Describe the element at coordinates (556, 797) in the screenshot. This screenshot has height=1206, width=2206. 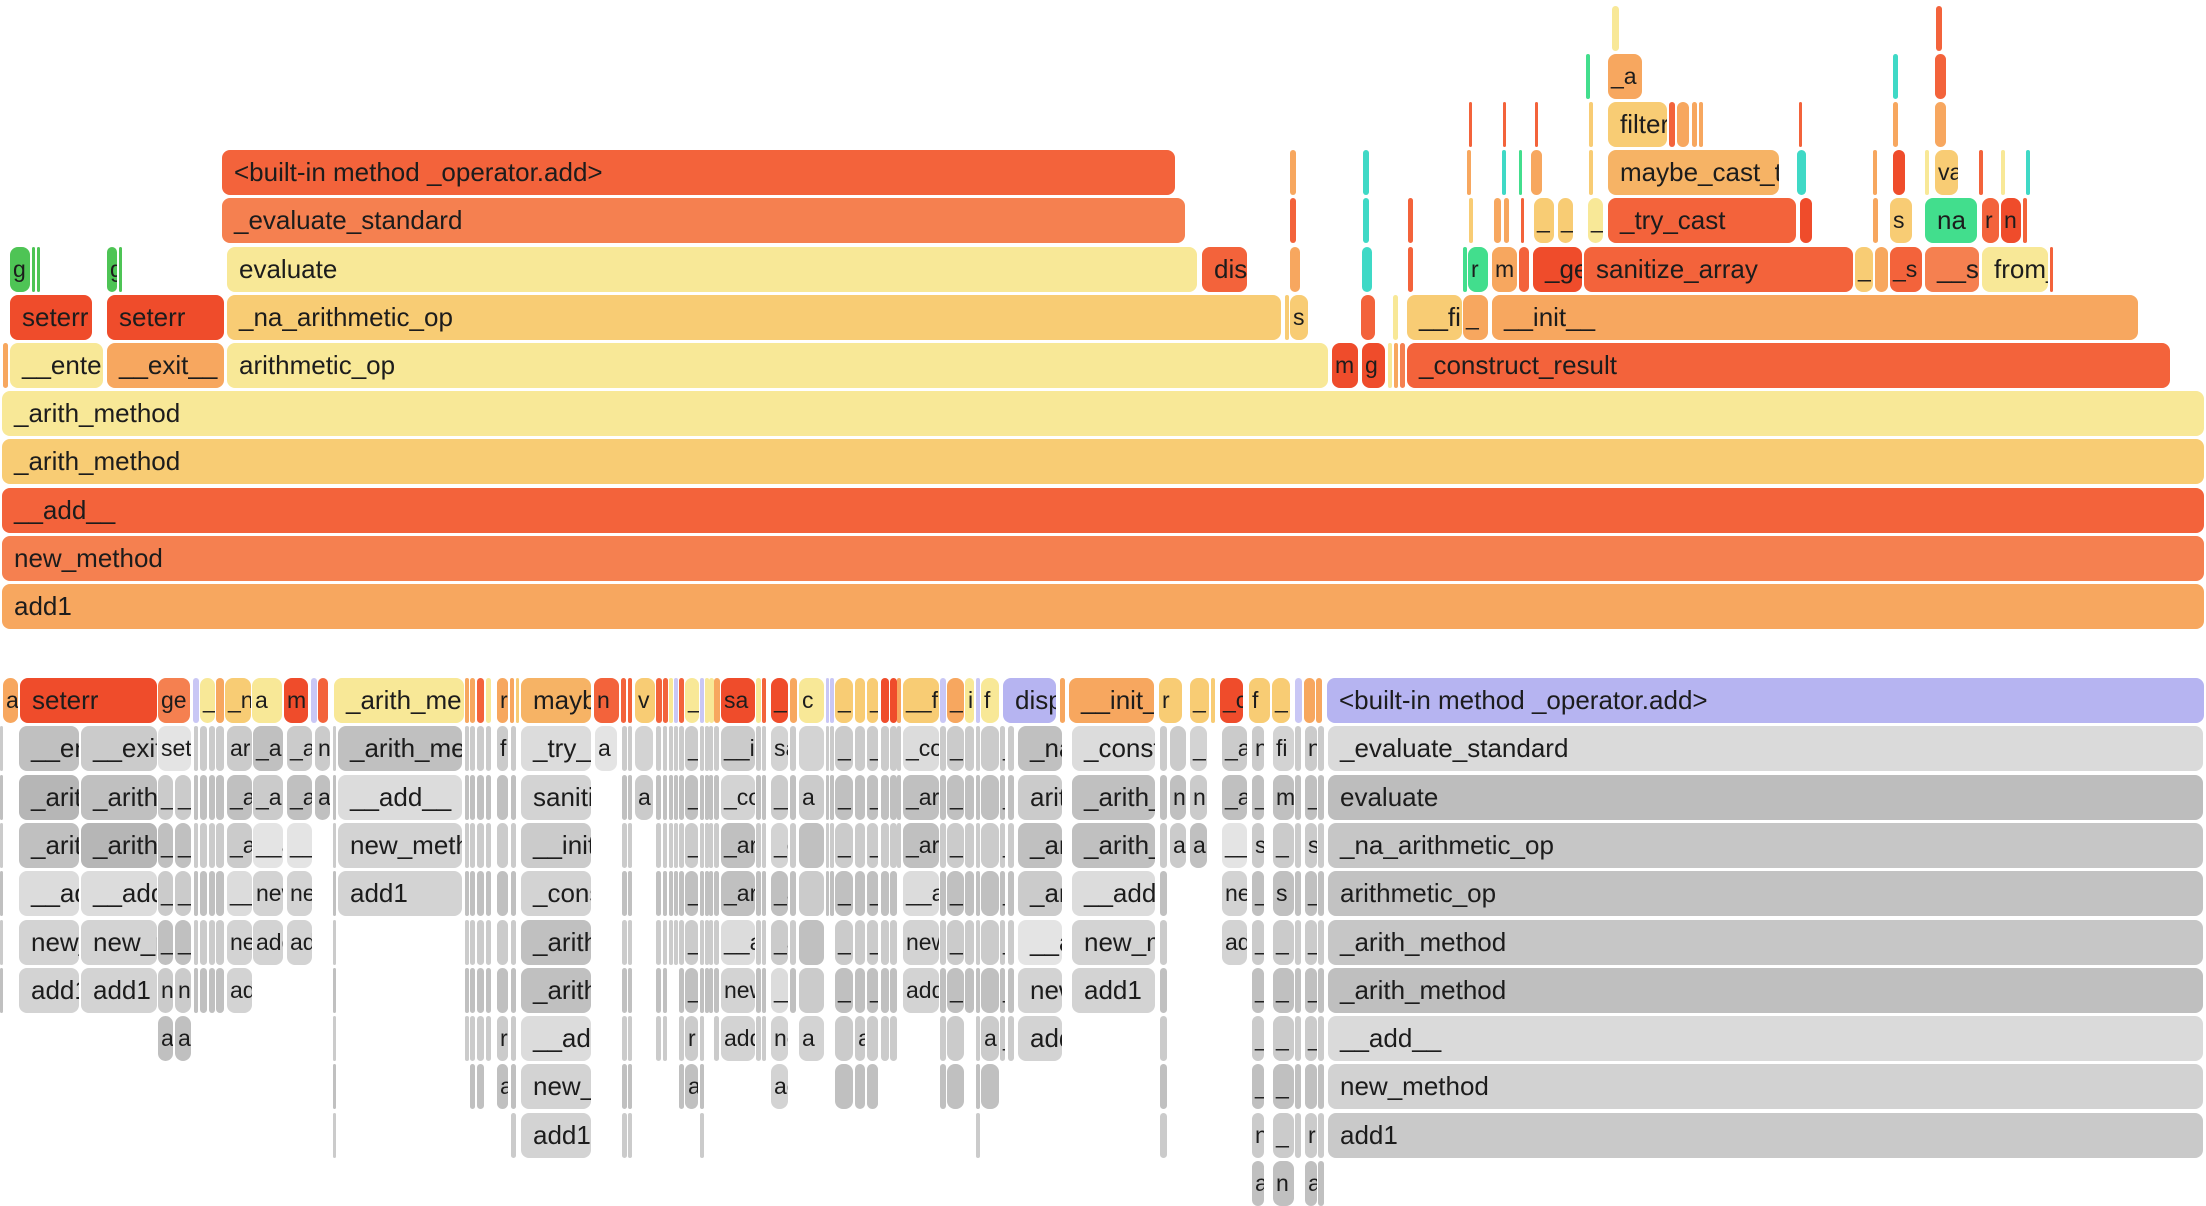
I see `caller-frame-block: sanitize_array` at that location.